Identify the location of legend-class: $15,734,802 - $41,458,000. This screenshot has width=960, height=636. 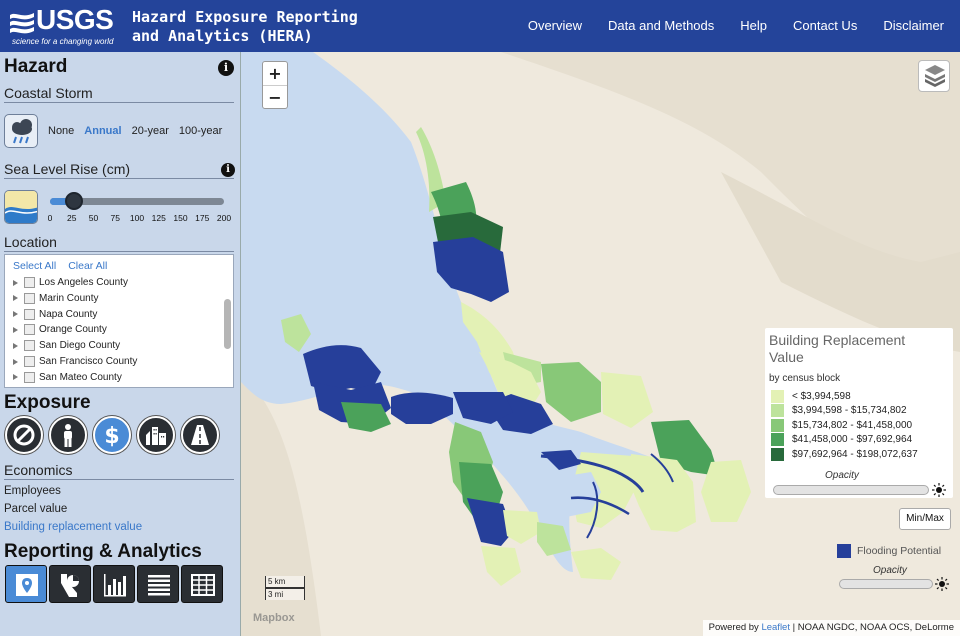
(841, 425).